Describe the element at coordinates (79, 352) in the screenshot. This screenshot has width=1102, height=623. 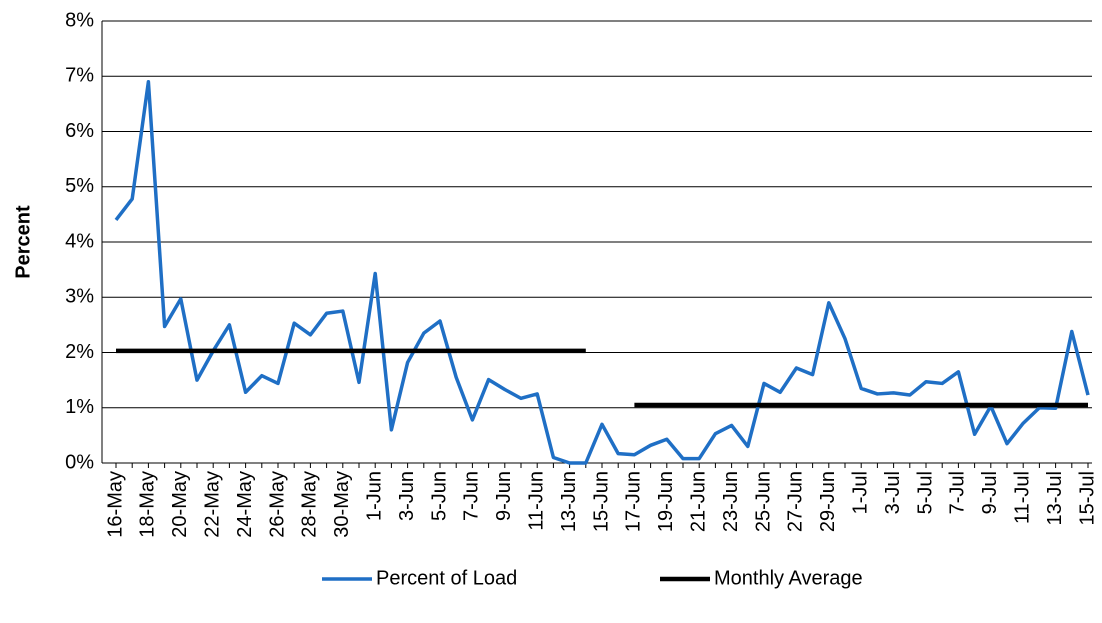
I see `y-tick-label: 2%` at that location.